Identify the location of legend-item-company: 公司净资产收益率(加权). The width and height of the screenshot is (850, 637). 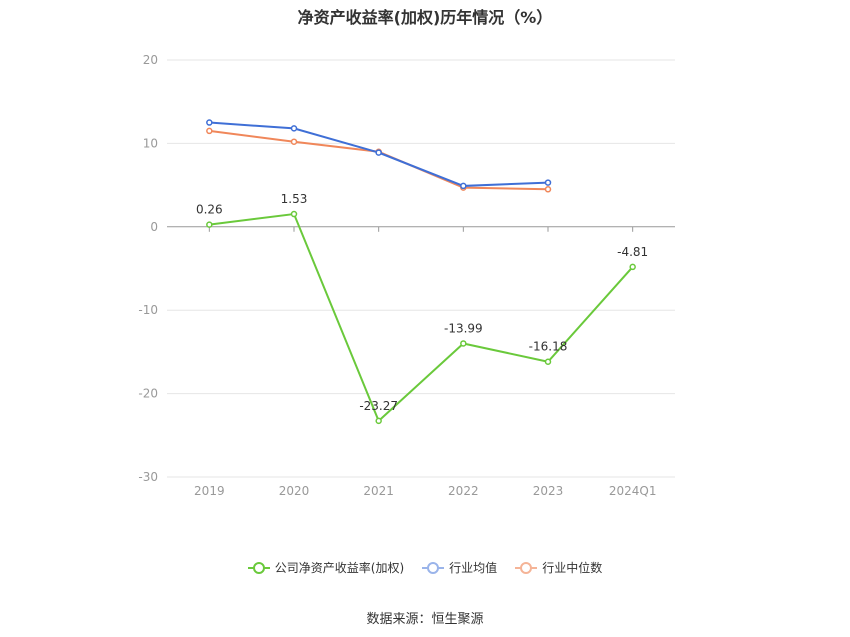
(326, 567).